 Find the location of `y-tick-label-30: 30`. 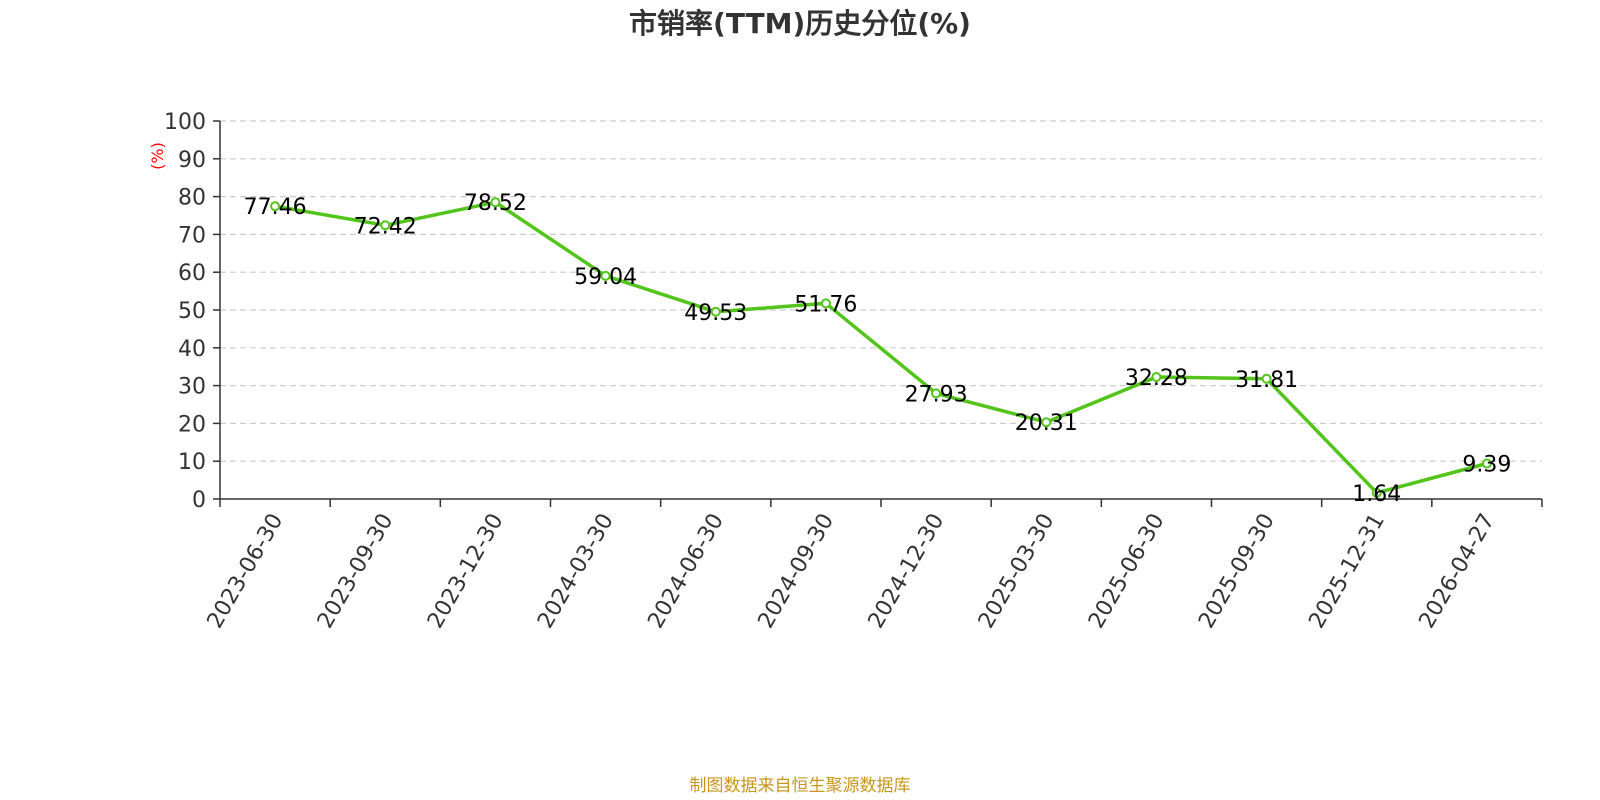

y-tick-label-30: 30 is located at coordinates (192, 387).